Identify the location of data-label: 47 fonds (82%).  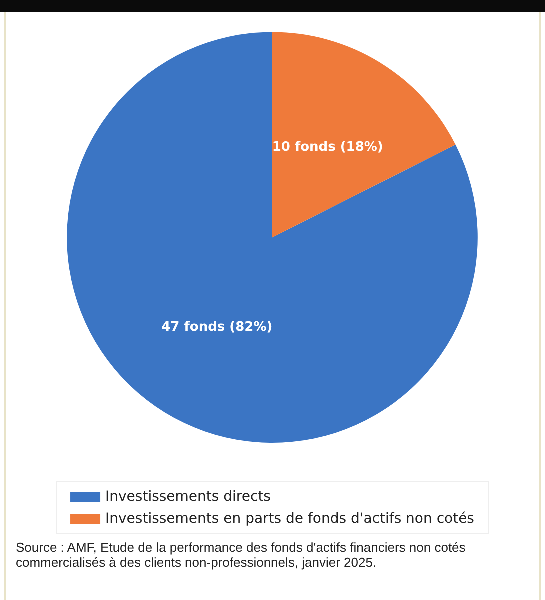
(217, 328).